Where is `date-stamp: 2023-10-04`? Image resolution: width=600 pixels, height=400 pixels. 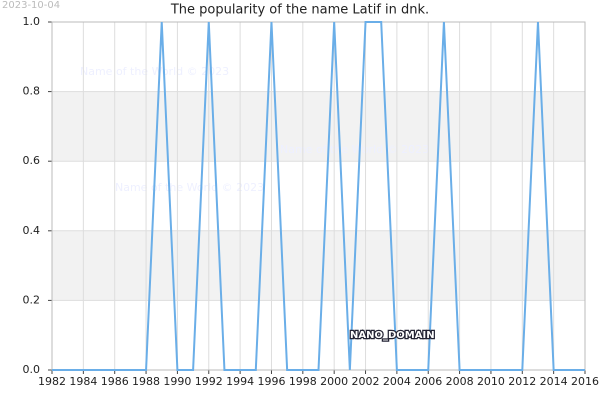
date-stamp: 2023-10-04 is located at coordinates (31, 5).